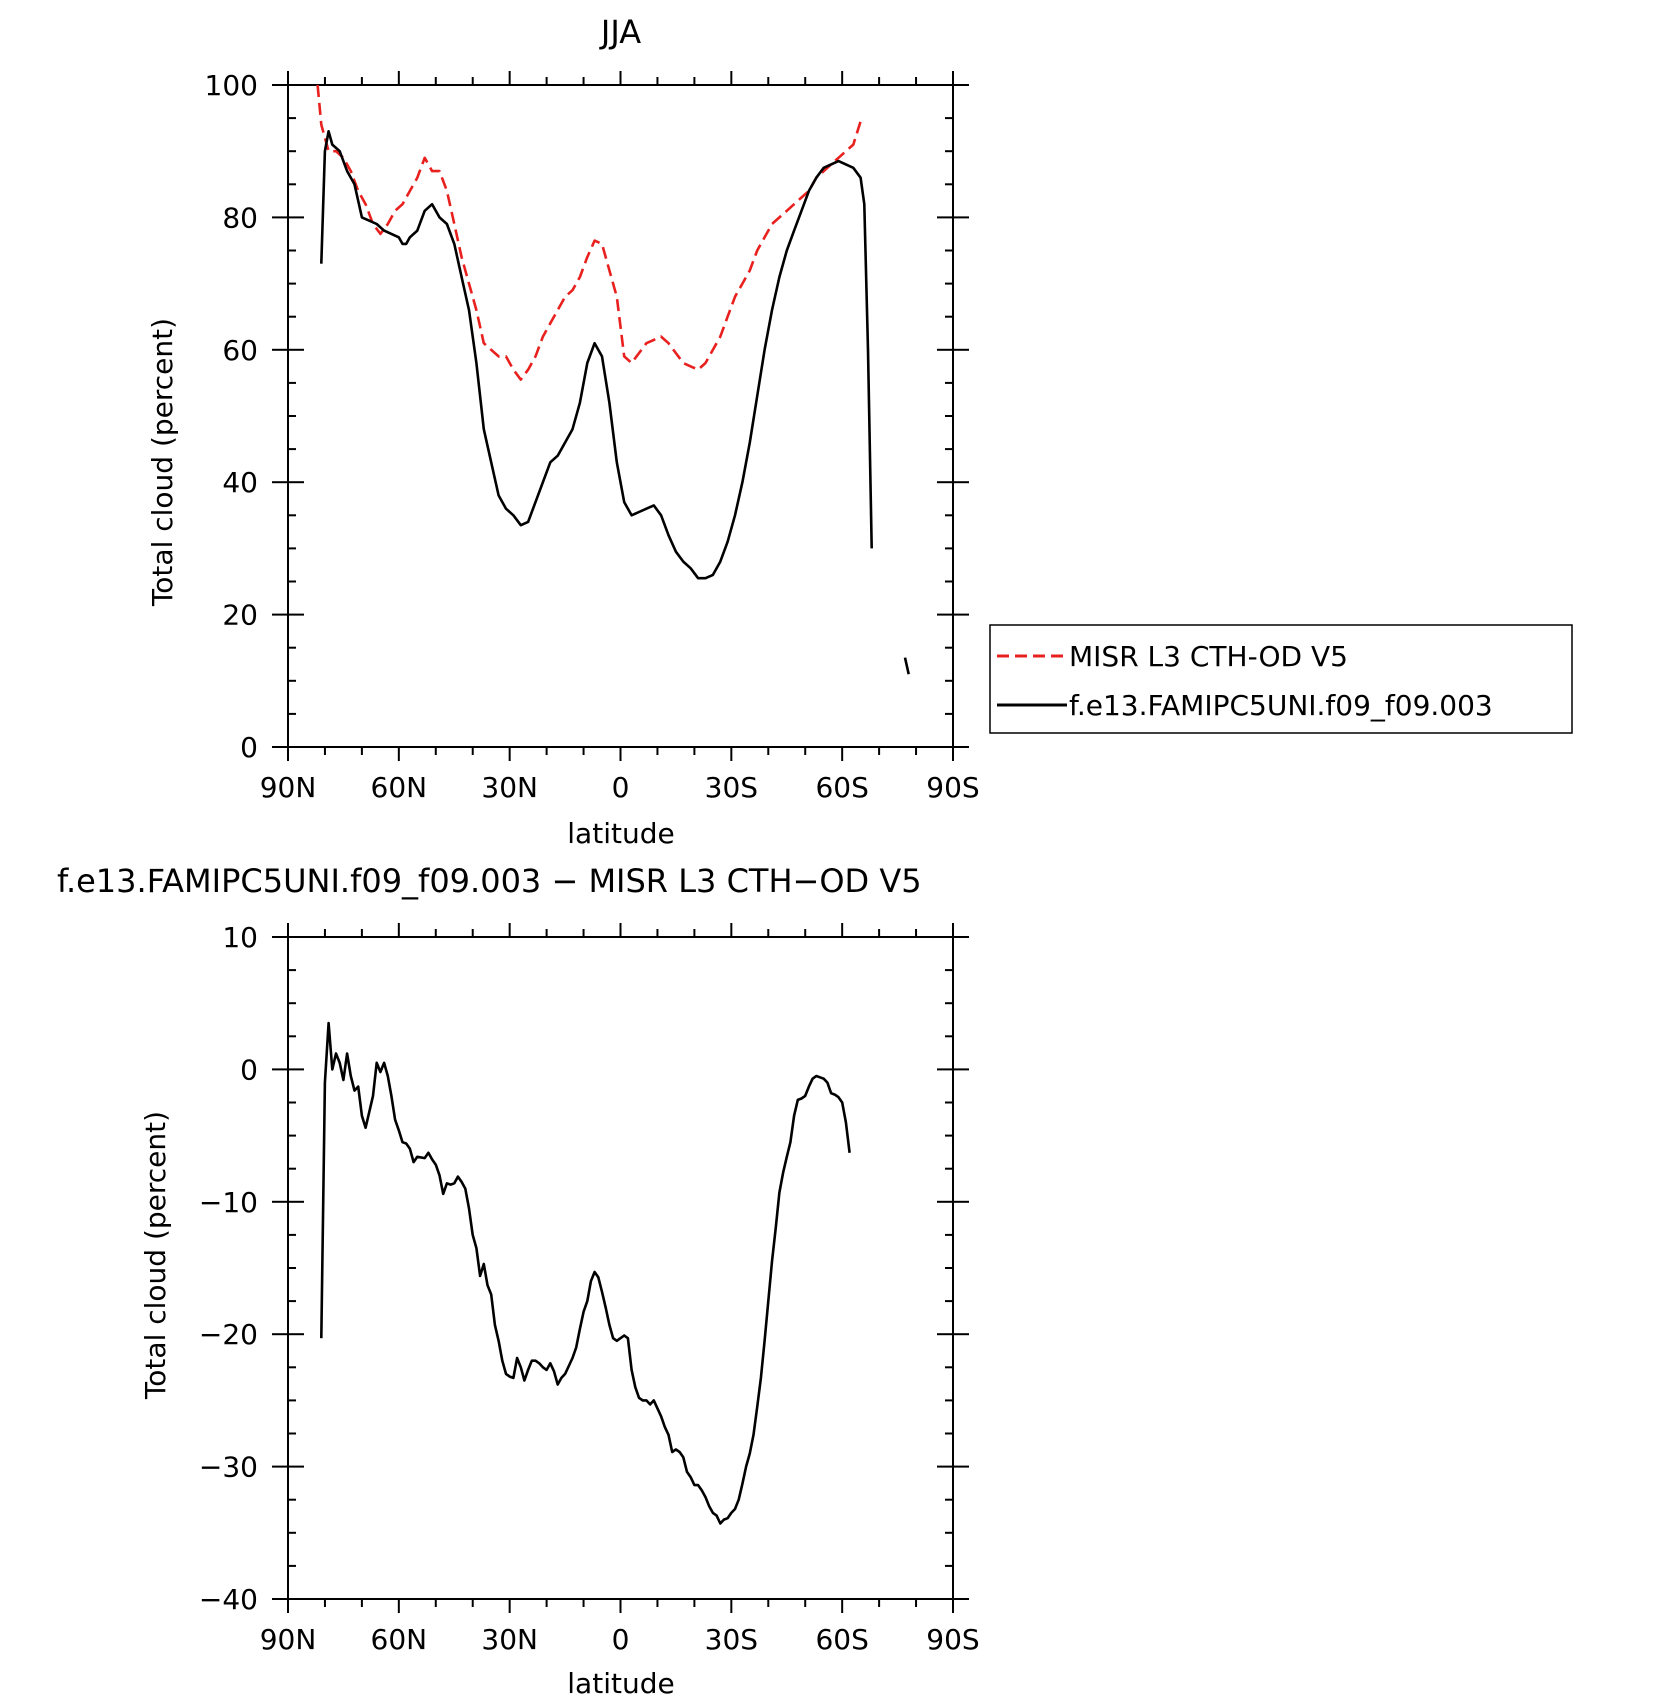 This screenshot has width=1666, height=1702. I want to click on y-tick-label: 20, so click(240, 615).